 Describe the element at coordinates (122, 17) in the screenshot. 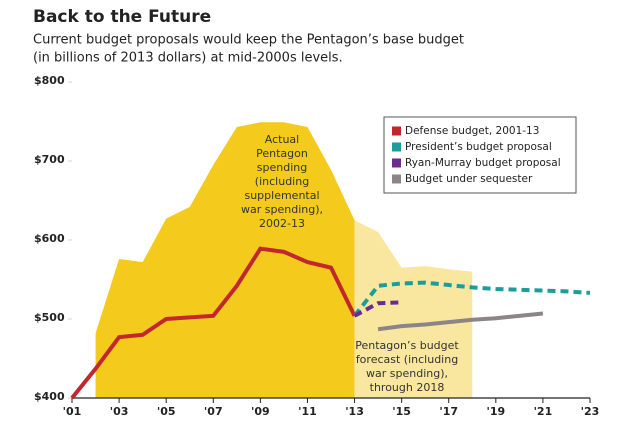

I see `chart-title: Back to the Future` at that location.